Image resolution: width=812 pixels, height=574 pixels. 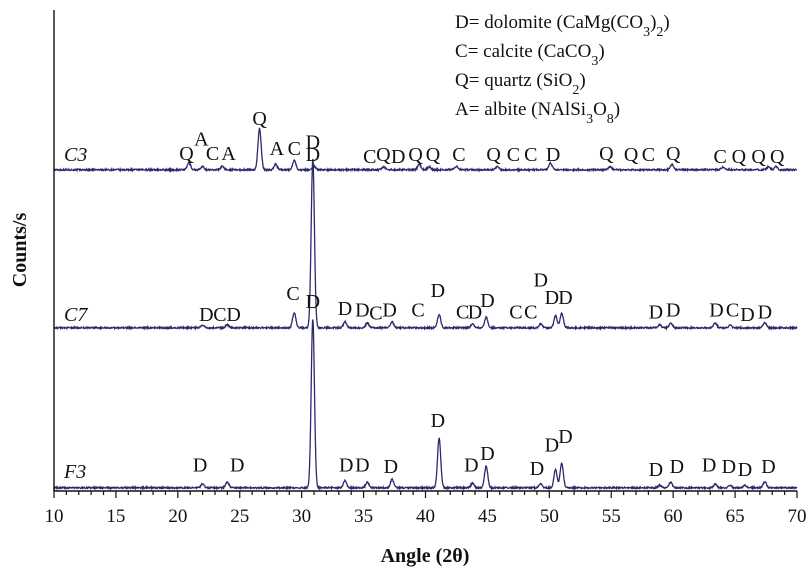 I want to click on series-label: C7, so click(x=76, y=315).